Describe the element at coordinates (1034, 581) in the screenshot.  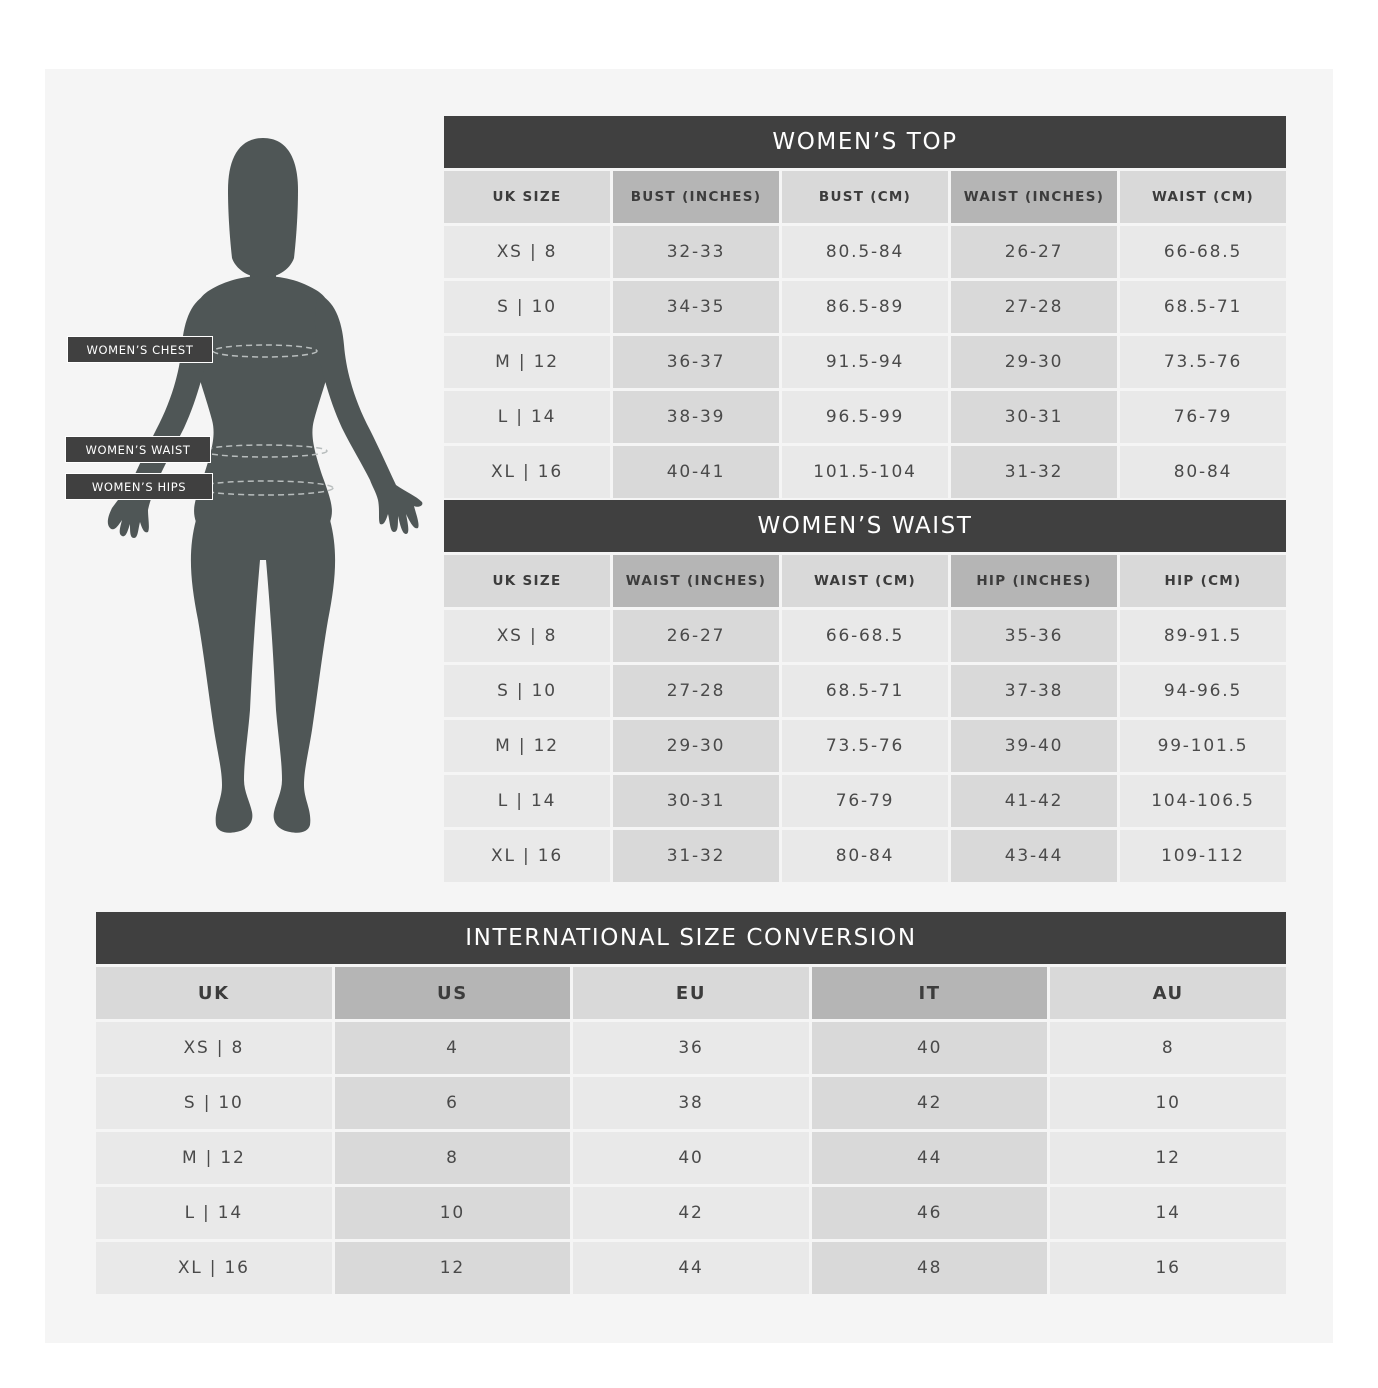
I see `column-header: HIP (INCHES)` at that location.